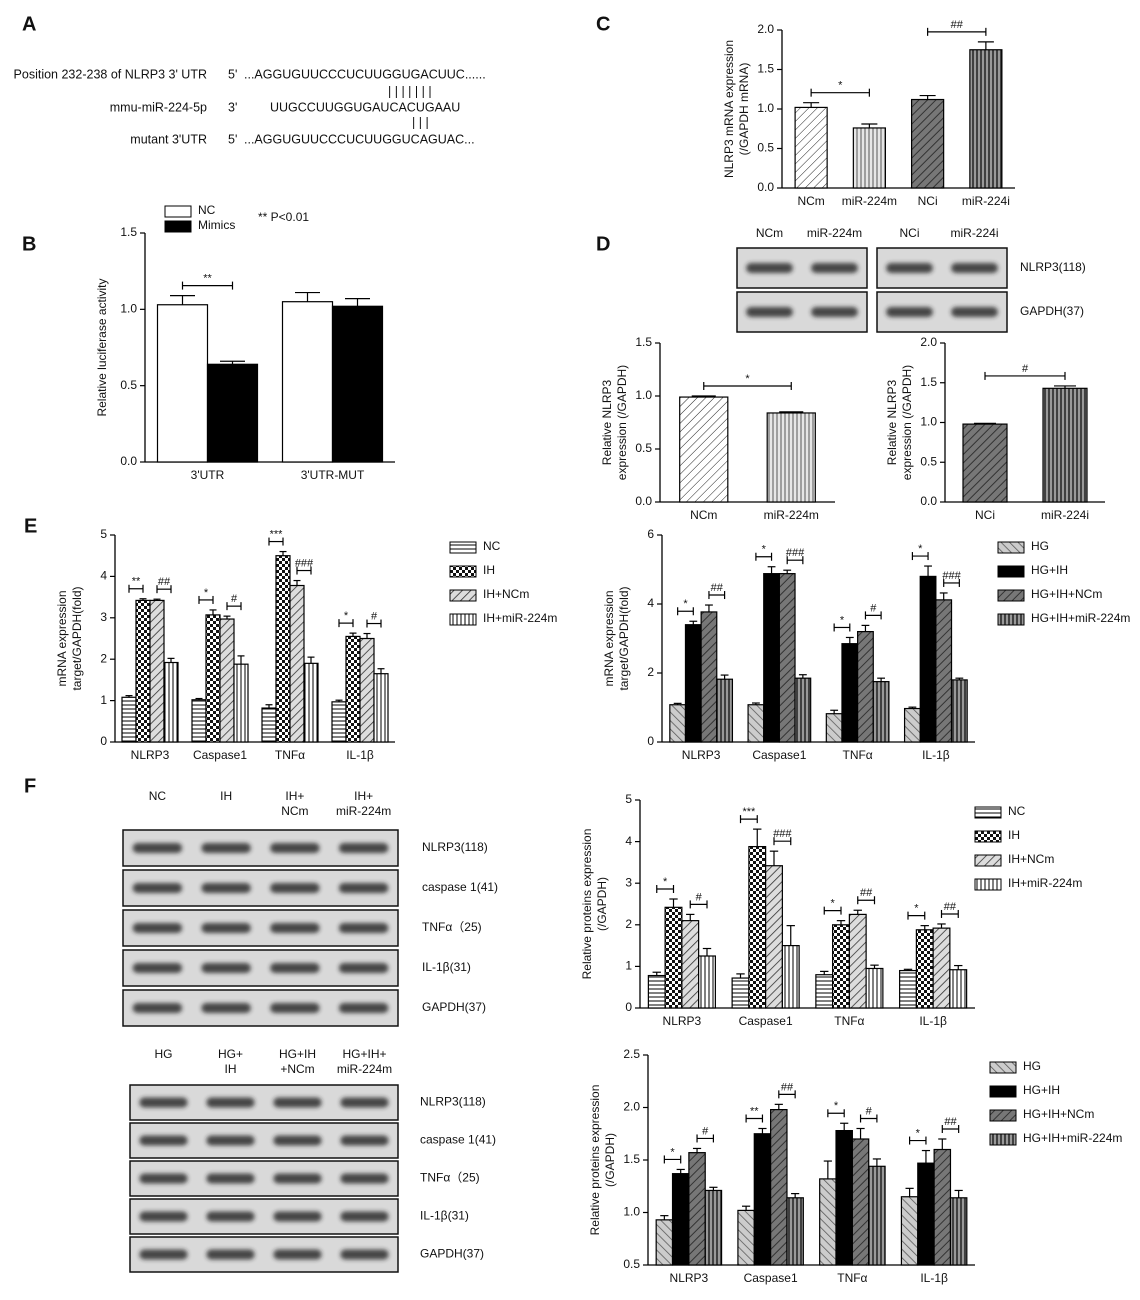 This screenshot has height=1300, width=1140. I want to click on y-tick-label: 0.5, so click(765, 148).